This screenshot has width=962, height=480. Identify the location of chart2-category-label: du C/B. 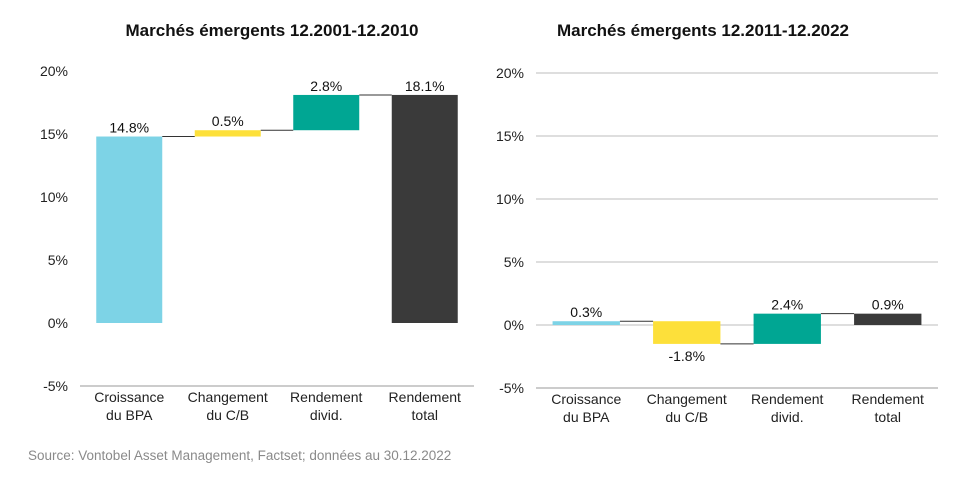
(686, 417).